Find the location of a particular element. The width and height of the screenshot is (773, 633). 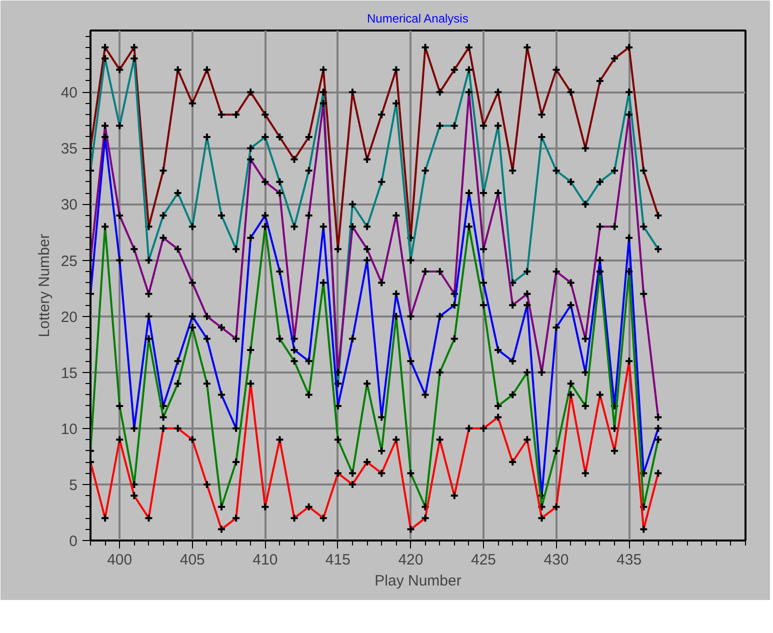

y-tick-label: 5 is located at coordinates (73, 485).